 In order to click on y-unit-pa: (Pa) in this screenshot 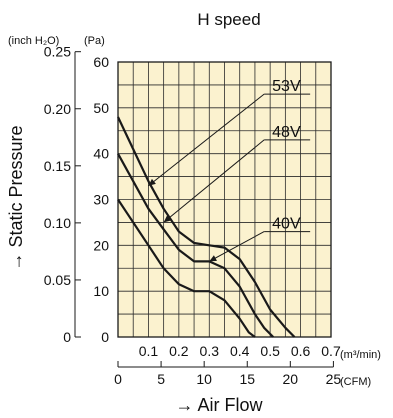, I will do `click(94, 41)`.